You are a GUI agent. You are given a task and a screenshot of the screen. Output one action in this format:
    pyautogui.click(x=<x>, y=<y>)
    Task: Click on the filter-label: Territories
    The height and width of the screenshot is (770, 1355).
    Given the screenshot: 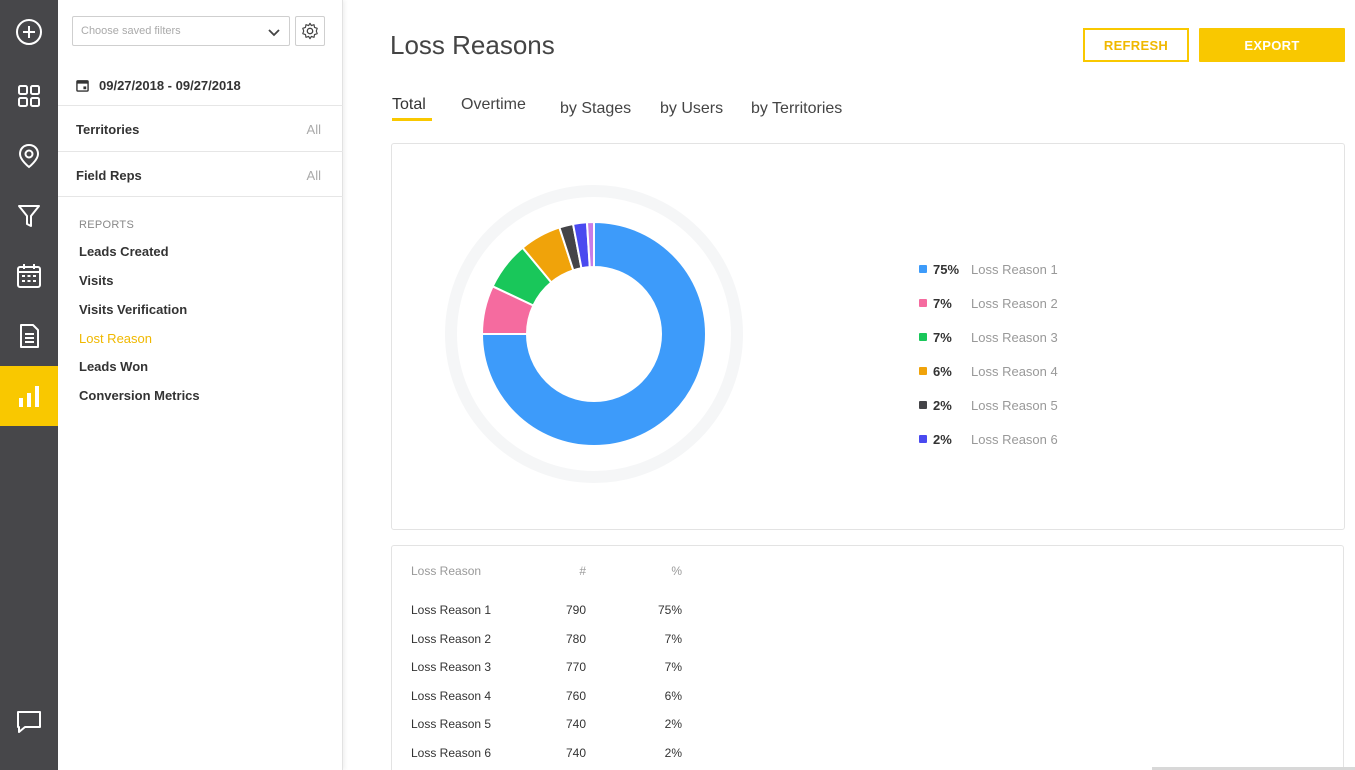 What is the action you would take?
    pyautogui.click(x=108, y=129)
    